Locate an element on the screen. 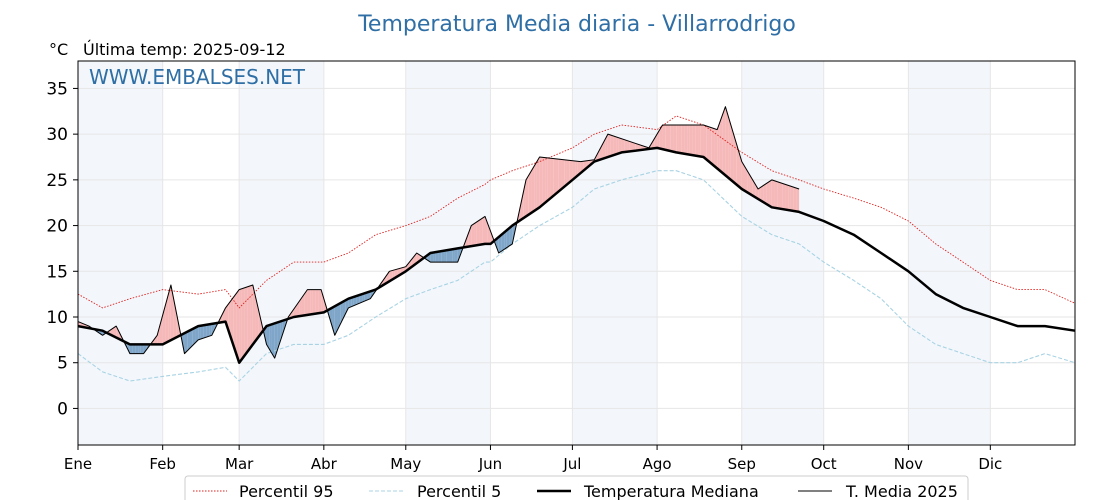  watermark: WWW.EMBALSES.NET is located at coordinates (197, 77).